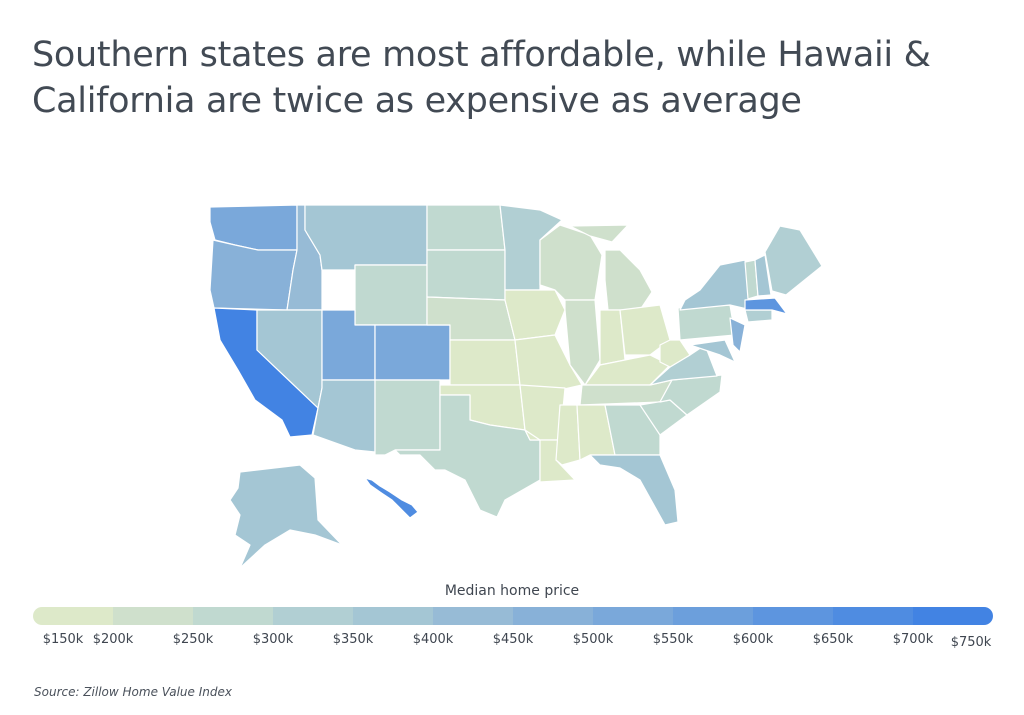 The height and width of the screenshot is (715, 1024). What do you see at coordinates (568, 435) in the screenshot?
I see `state-MS` at bounding box center [568, 435].